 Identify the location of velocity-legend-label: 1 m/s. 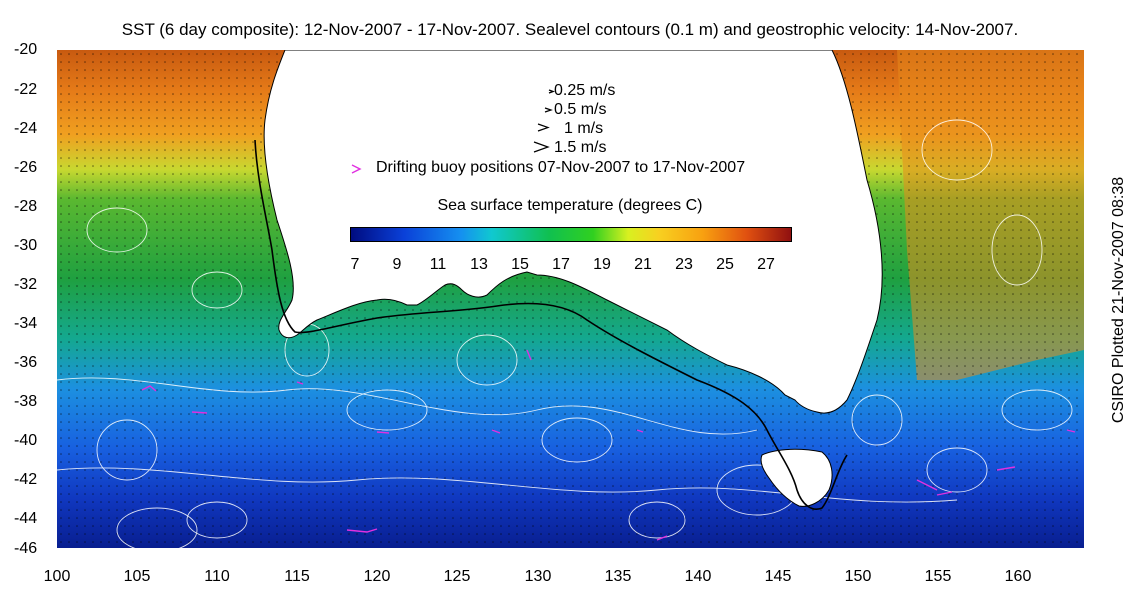
(584, 128).